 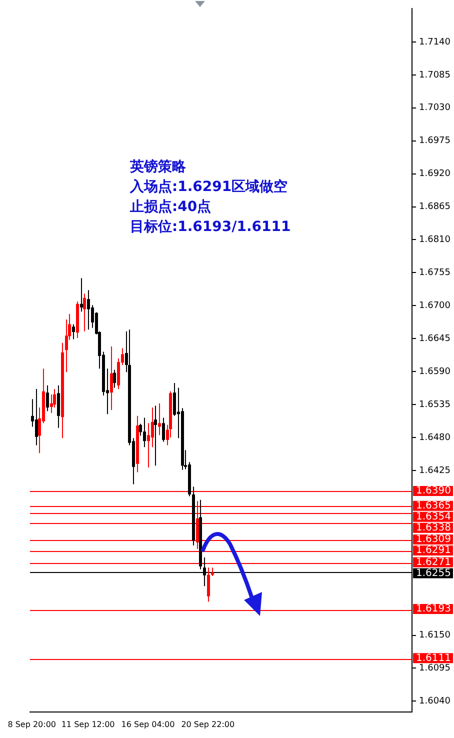 I want to click on ref-line-label: 1.6354, so click(x=433, y=517).